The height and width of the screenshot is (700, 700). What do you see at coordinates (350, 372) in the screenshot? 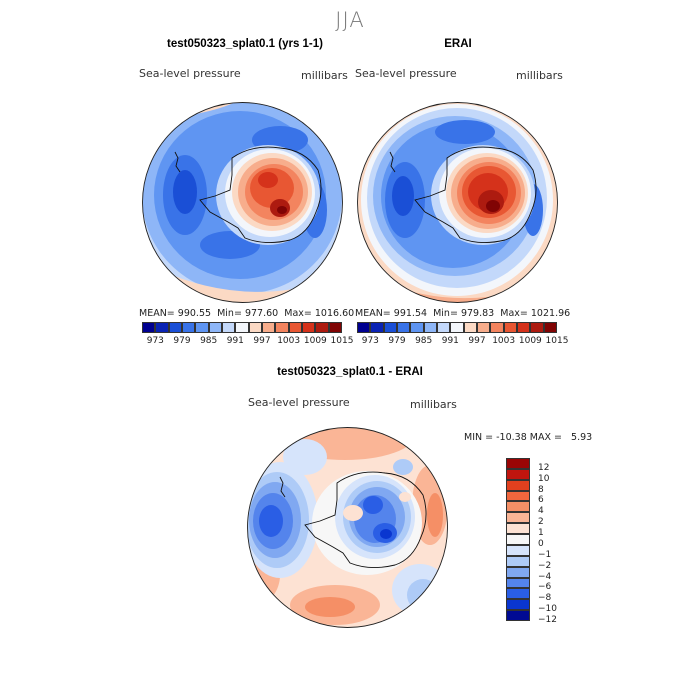
I see `diff-title: test050323_splat0.1 - ERAI` at bounding box center [350, 372].